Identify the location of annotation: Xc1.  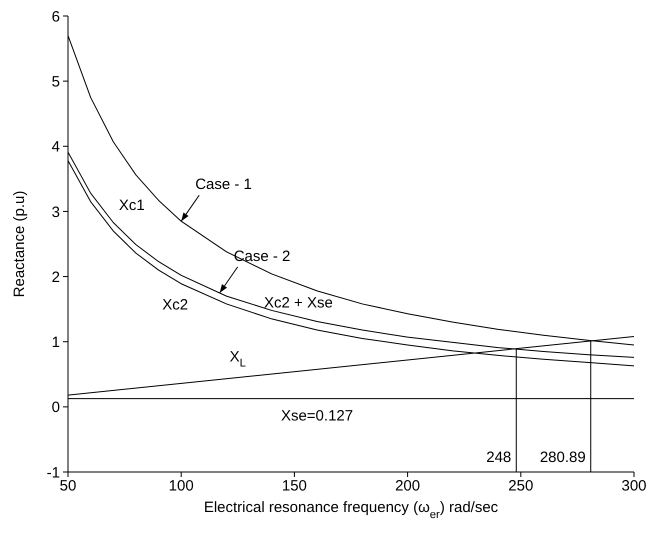
(131, 205).